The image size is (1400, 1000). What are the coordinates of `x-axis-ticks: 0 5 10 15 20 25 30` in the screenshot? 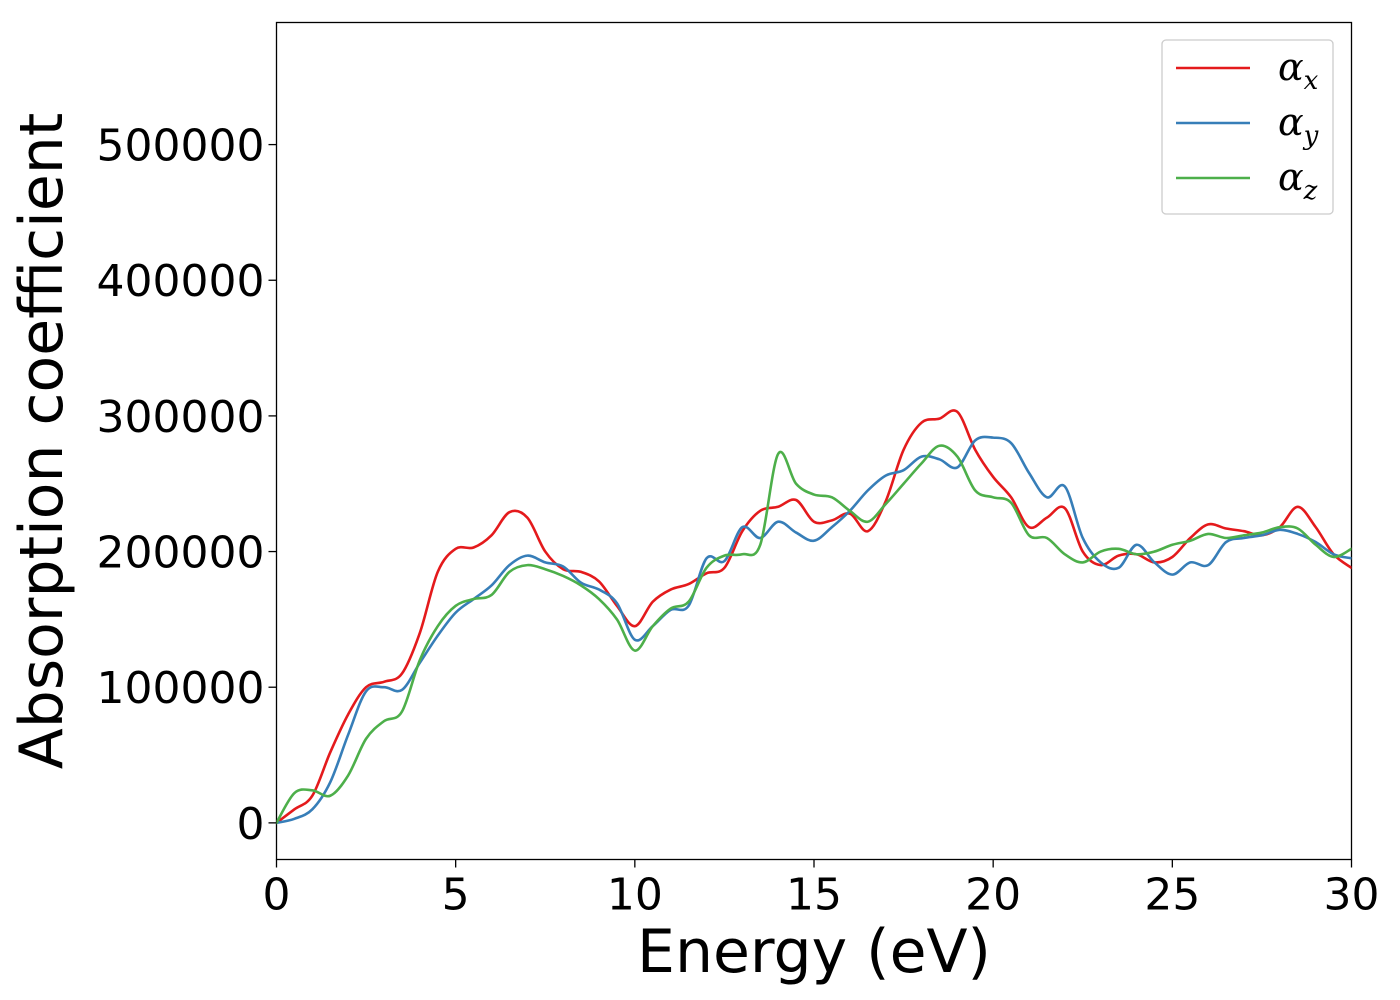 It's located at (821, 890).